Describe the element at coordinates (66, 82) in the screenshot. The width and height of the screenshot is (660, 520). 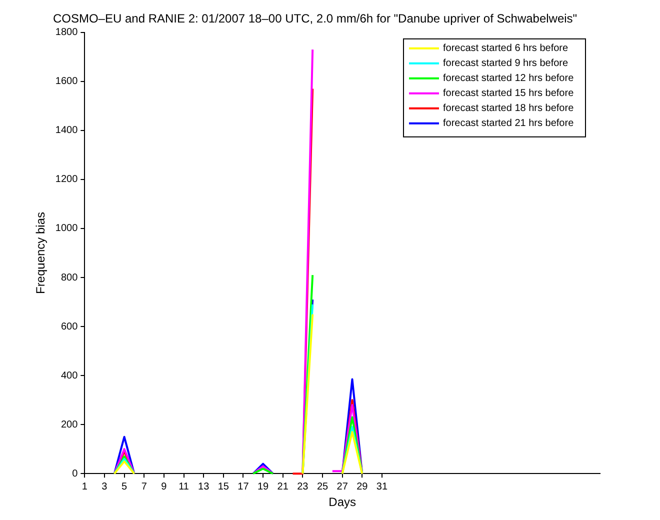
I see `y-tick-label: 1600` at that location.